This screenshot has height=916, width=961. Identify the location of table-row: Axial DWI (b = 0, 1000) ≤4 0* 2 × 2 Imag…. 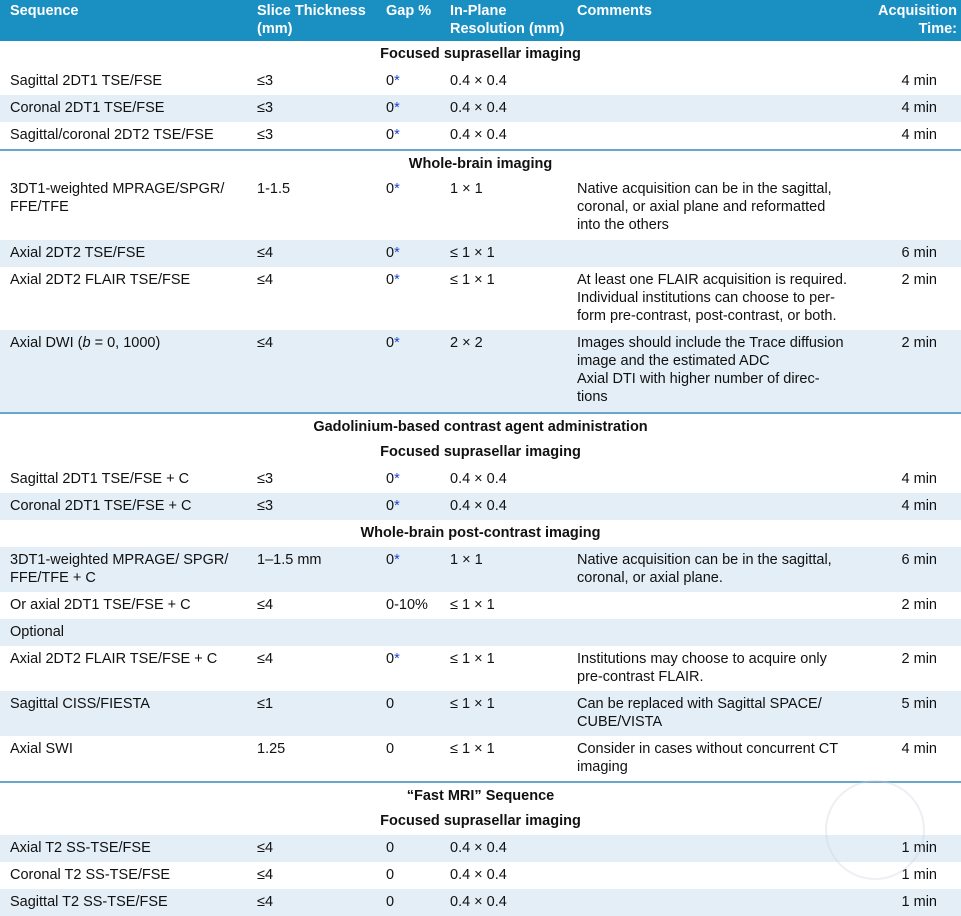
(480, 371).